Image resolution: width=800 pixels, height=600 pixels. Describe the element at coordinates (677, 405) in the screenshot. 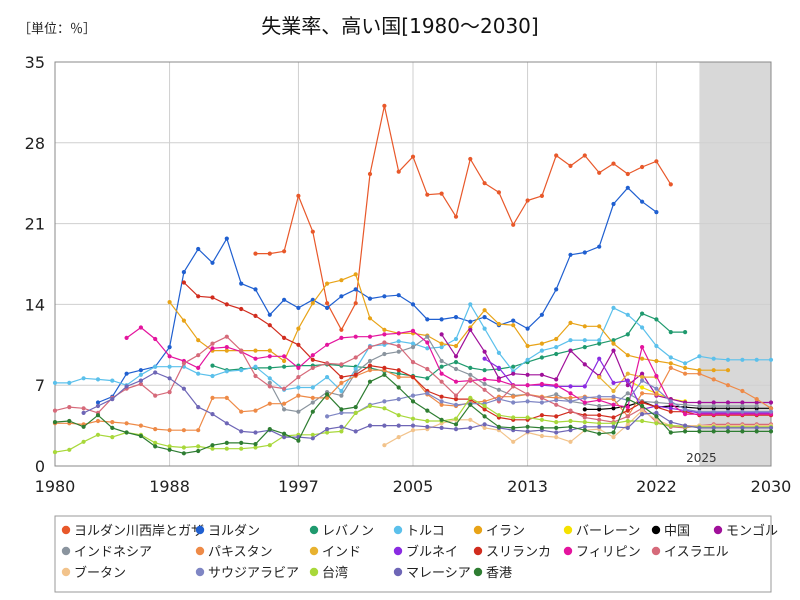

I see `series-line` at that location.